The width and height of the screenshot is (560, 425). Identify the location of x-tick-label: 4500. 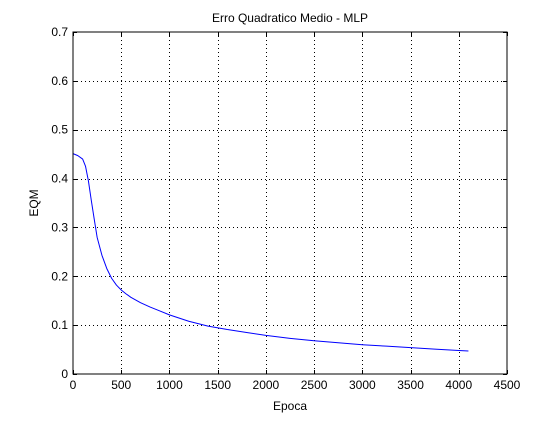
(507, 385).